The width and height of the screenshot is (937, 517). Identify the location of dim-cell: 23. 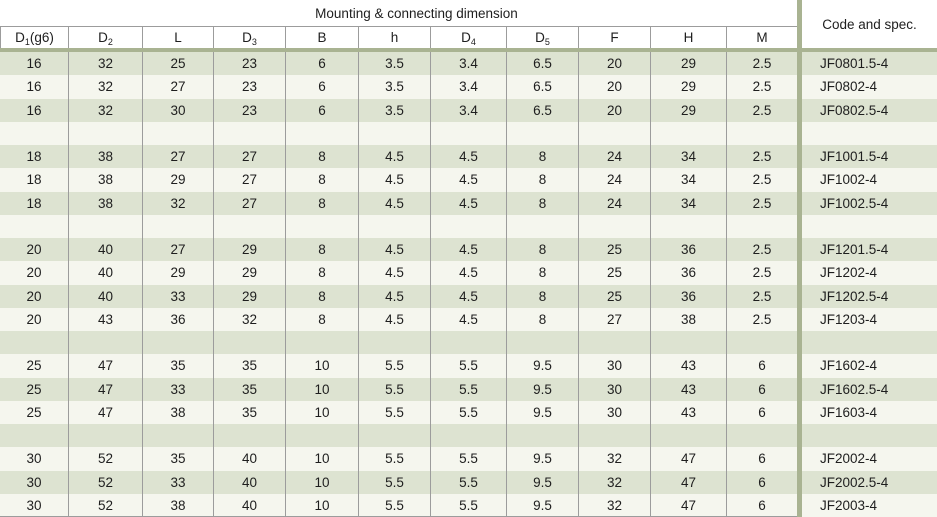
(249, 64).